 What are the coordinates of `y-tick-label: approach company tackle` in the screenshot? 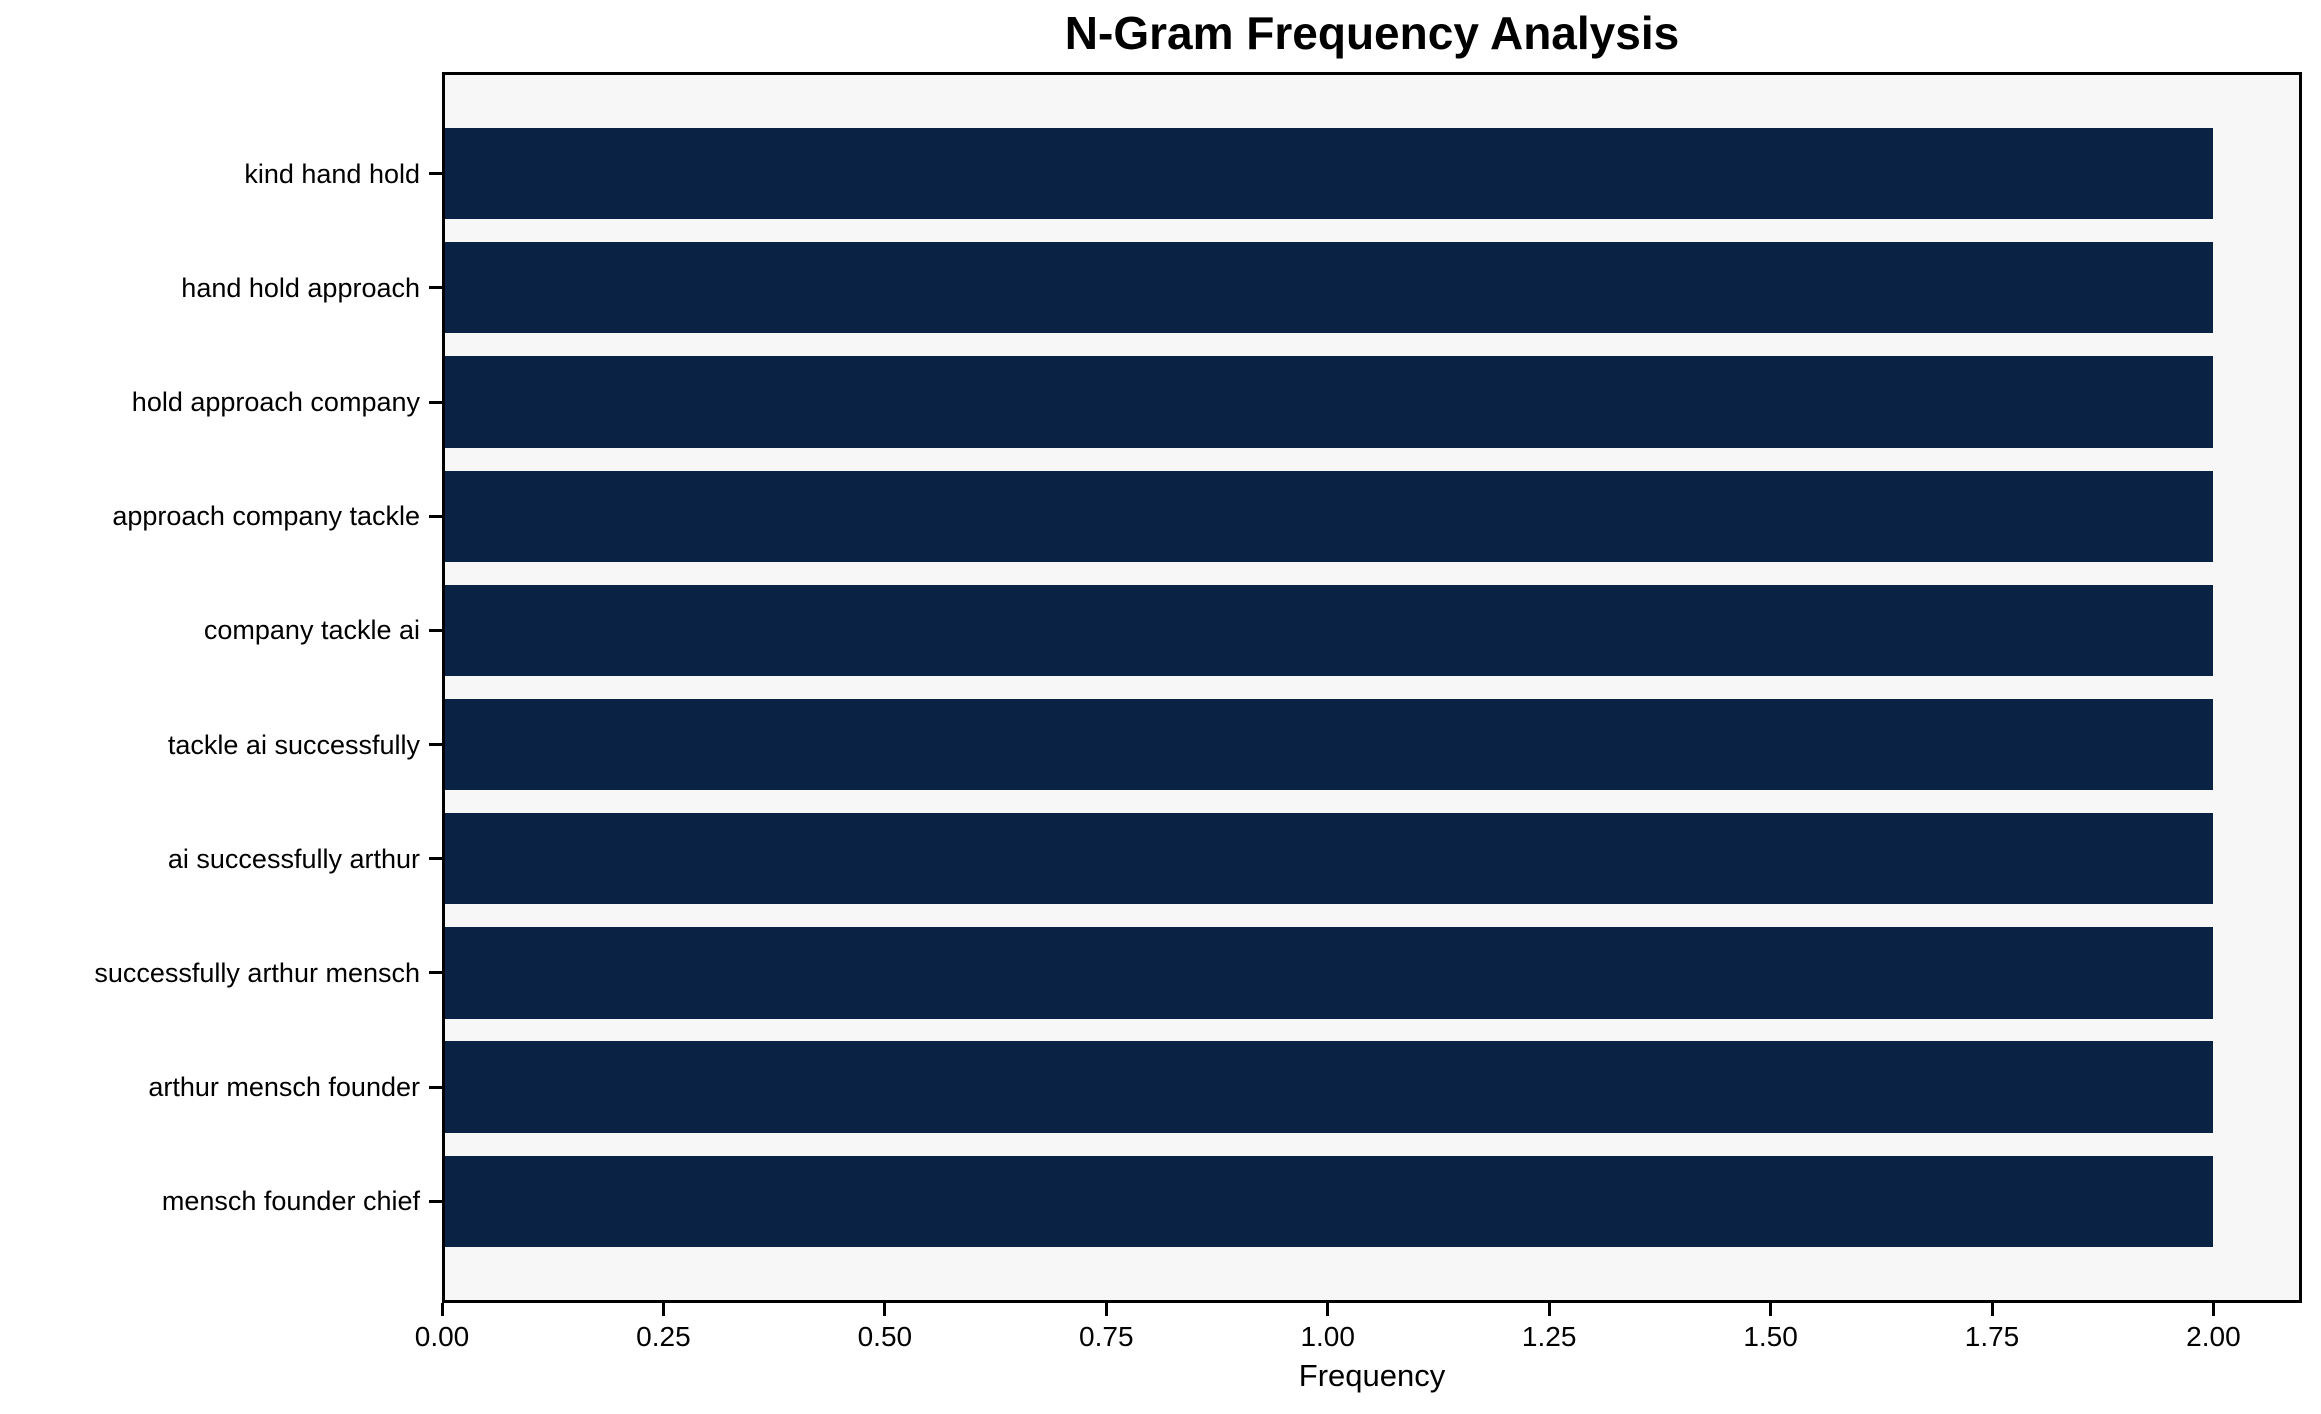 It's located at (266, 516).